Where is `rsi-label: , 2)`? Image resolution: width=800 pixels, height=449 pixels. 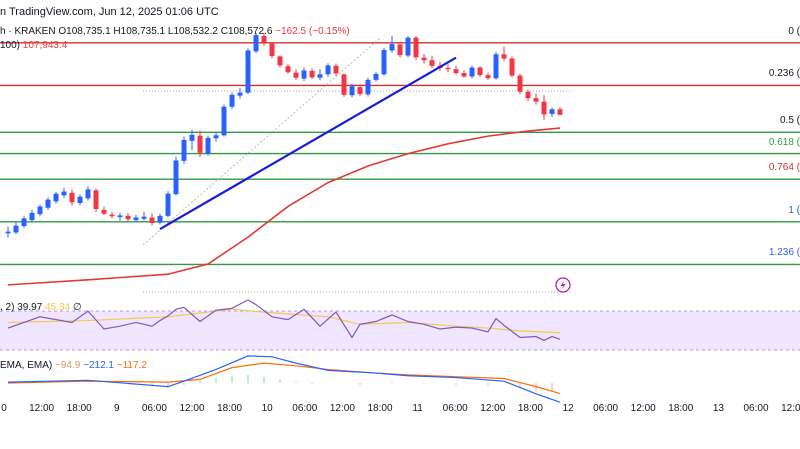 rsi-label: , 2) is located at coordinates (7, 307).